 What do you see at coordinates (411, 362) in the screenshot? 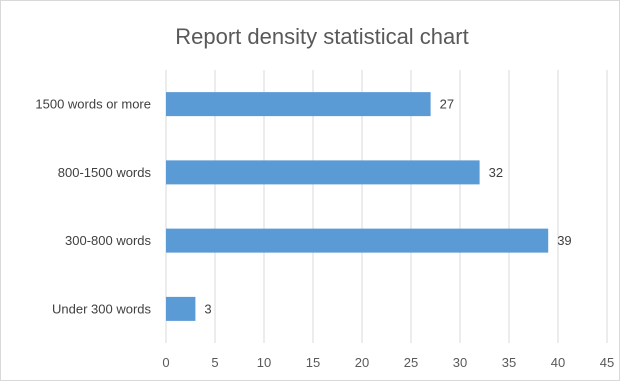
I see `x-tick-label: 25` at bounding box center [411, 362].